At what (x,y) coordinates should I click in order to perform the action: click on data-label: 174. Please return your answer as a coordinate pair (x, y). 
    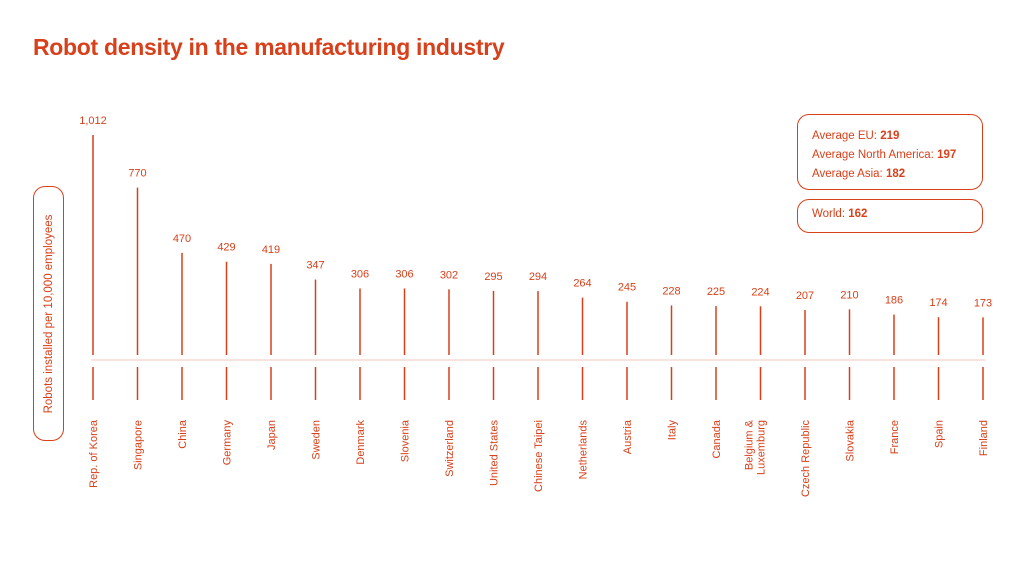
    Looking at the image, I should click on (938, 303).